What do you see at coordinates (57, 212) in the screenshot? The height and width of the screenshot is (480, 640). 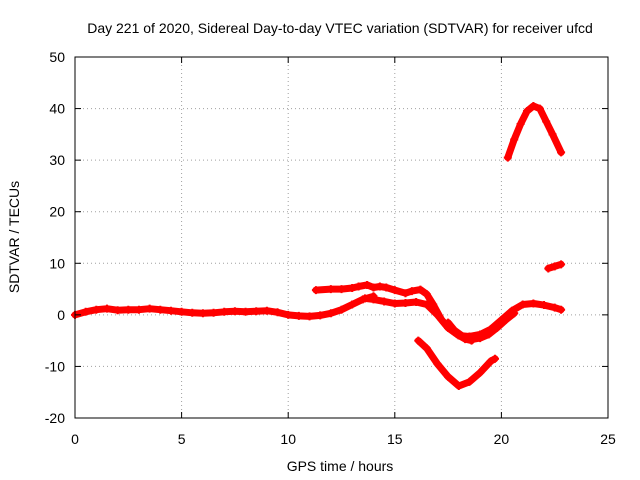 I see `y-tick-label: 20` at bounding box center [57, 212].